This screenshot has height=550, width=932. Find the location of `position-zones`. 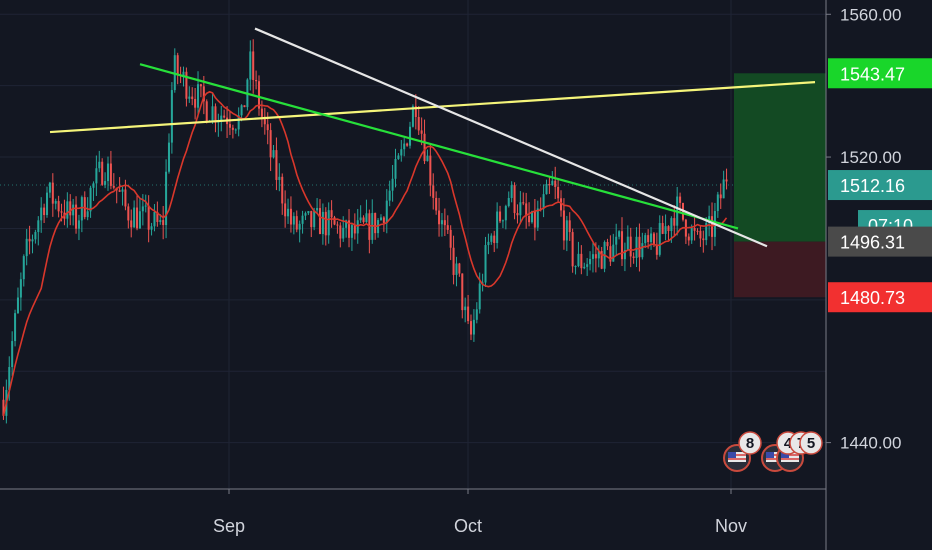

position-zones is located at coordinates (780, 185).